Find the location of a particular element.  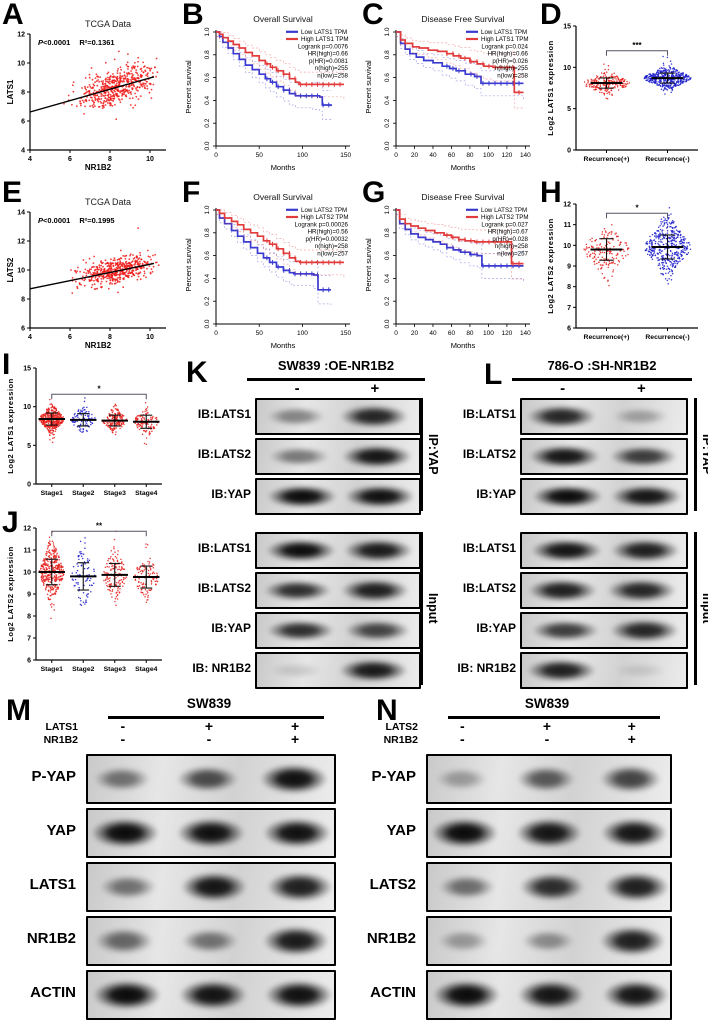

panel-letter-B: B is located at coordinates (193, 15).